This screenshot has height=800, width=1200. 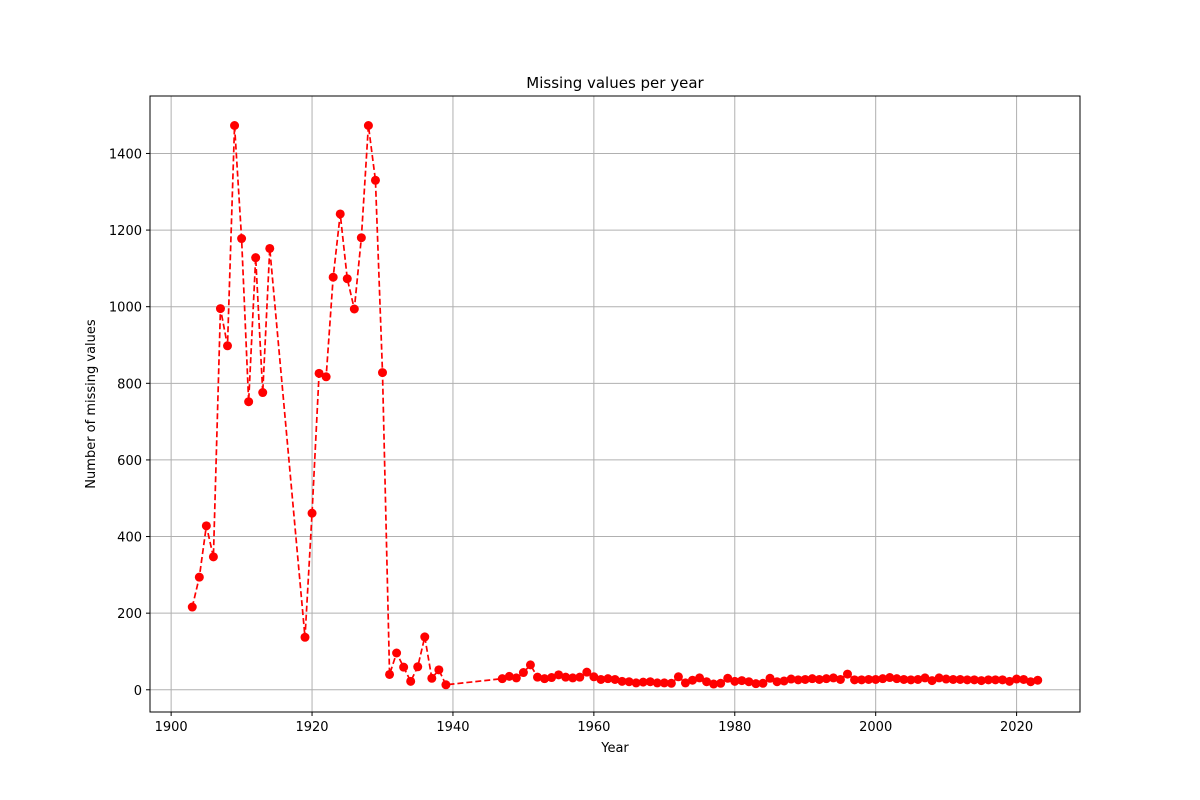 I want to click on y-tick-label: 400, so click(x=129, y=538).